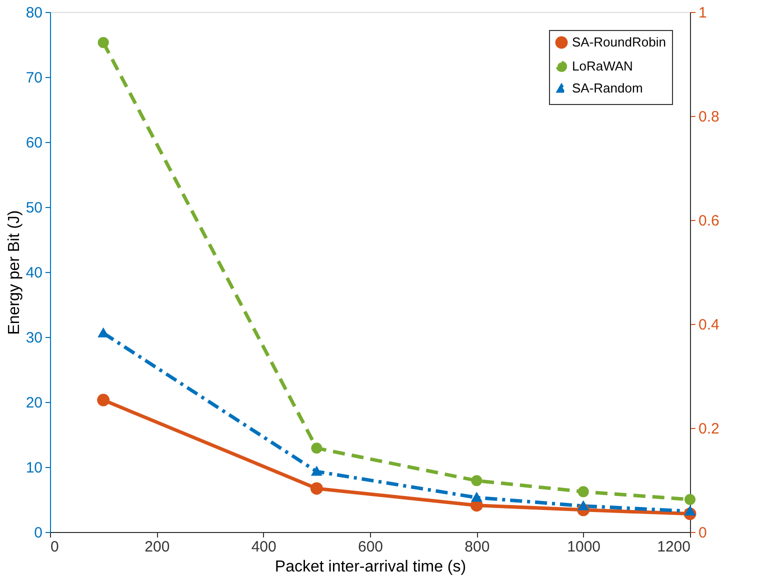  What do you see at coordinates (709, 325) in the screenshot?
I see `y2-tick-label: 0.4` at bounding box center [709, 325].